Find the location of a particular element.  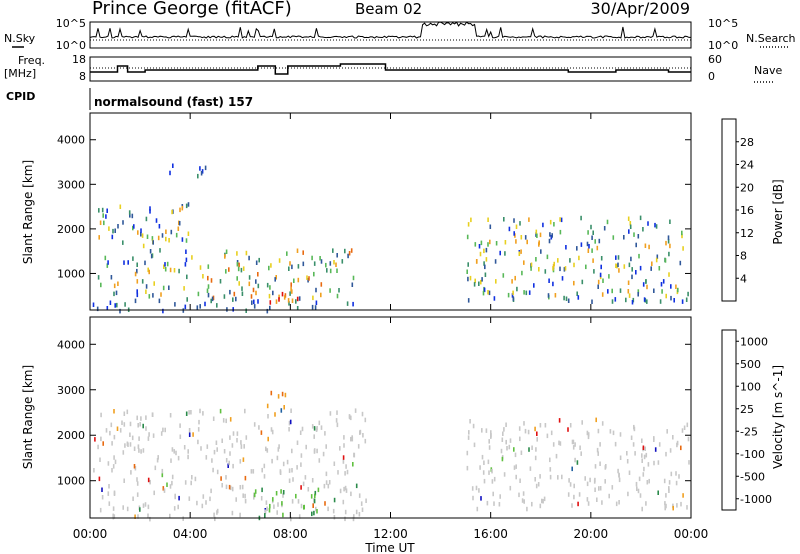

freq-step-trace is located at coordinates (390, 69).